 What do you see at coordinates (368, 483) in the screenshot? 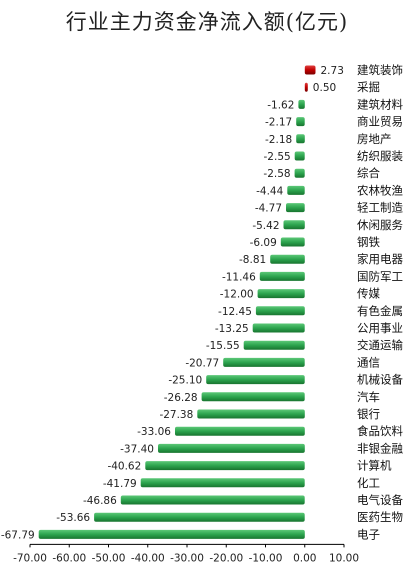
I see `category-label-化工: 化工` at bounding box center [368, 483].